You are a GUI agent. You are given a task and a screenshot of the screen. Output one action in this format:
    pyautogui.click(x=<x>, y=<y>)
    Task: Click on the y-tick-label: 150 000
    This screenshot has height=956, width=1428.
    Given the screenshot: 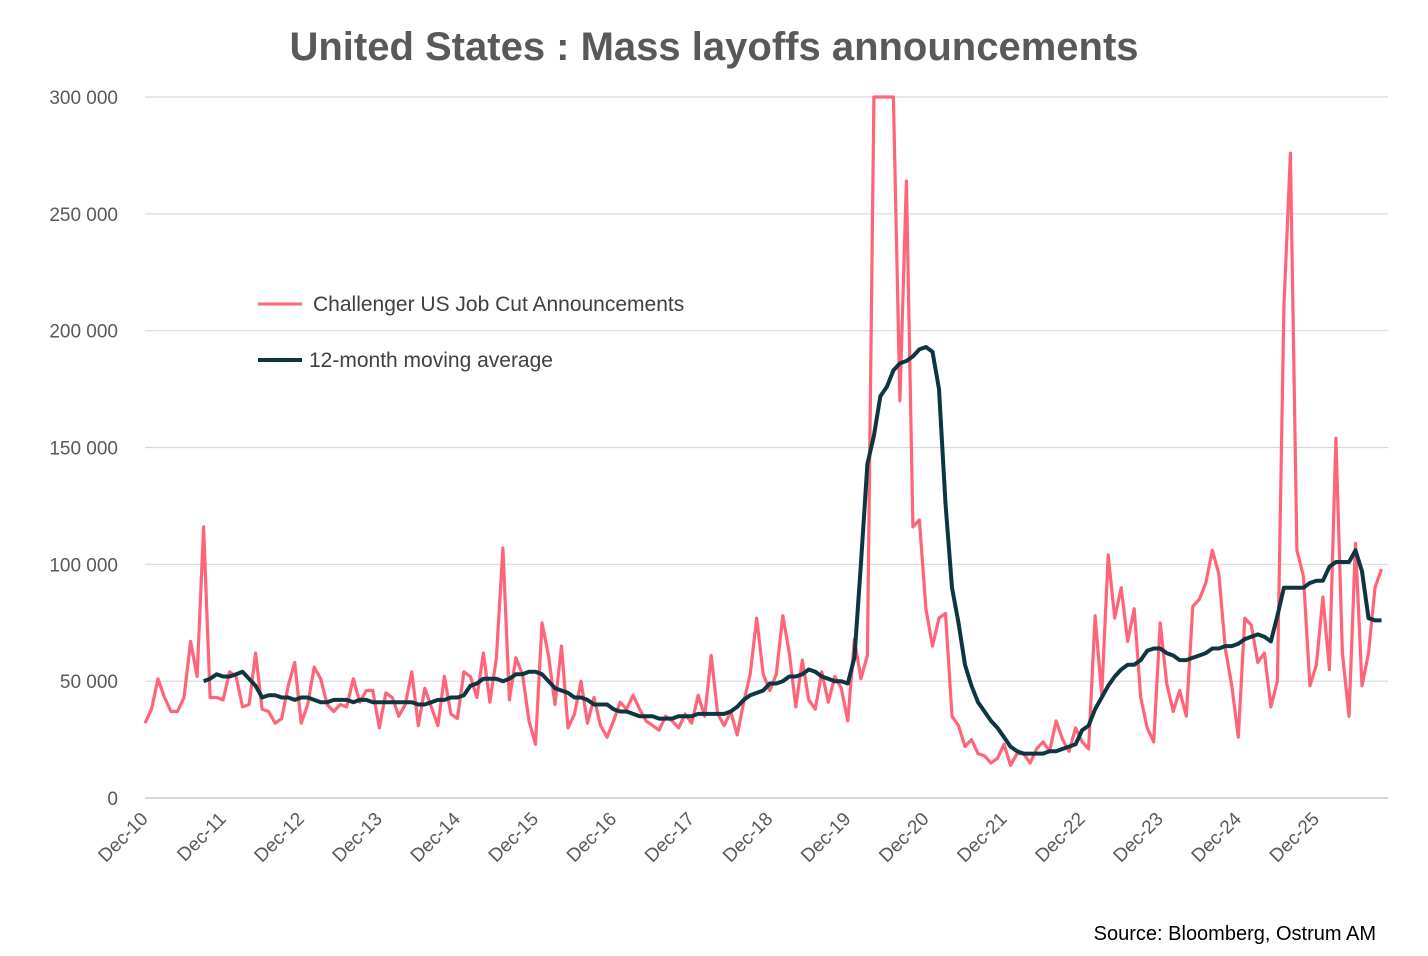 What is the action you would take?
    pyautogui.click(x=83, y=449)
    